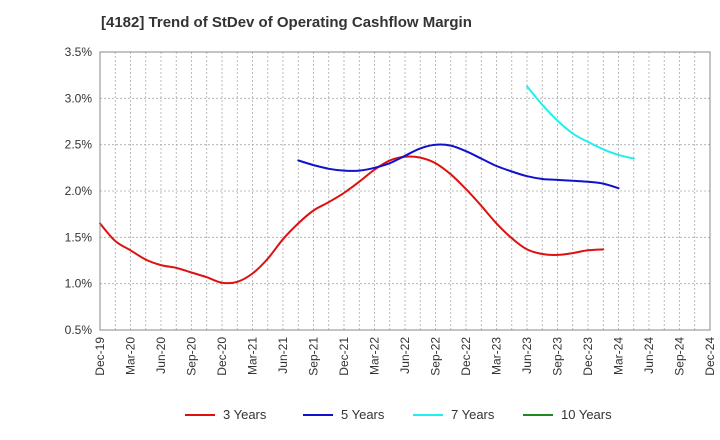  I want to click on x-tick-label: Dec-23, so click(588, 356).